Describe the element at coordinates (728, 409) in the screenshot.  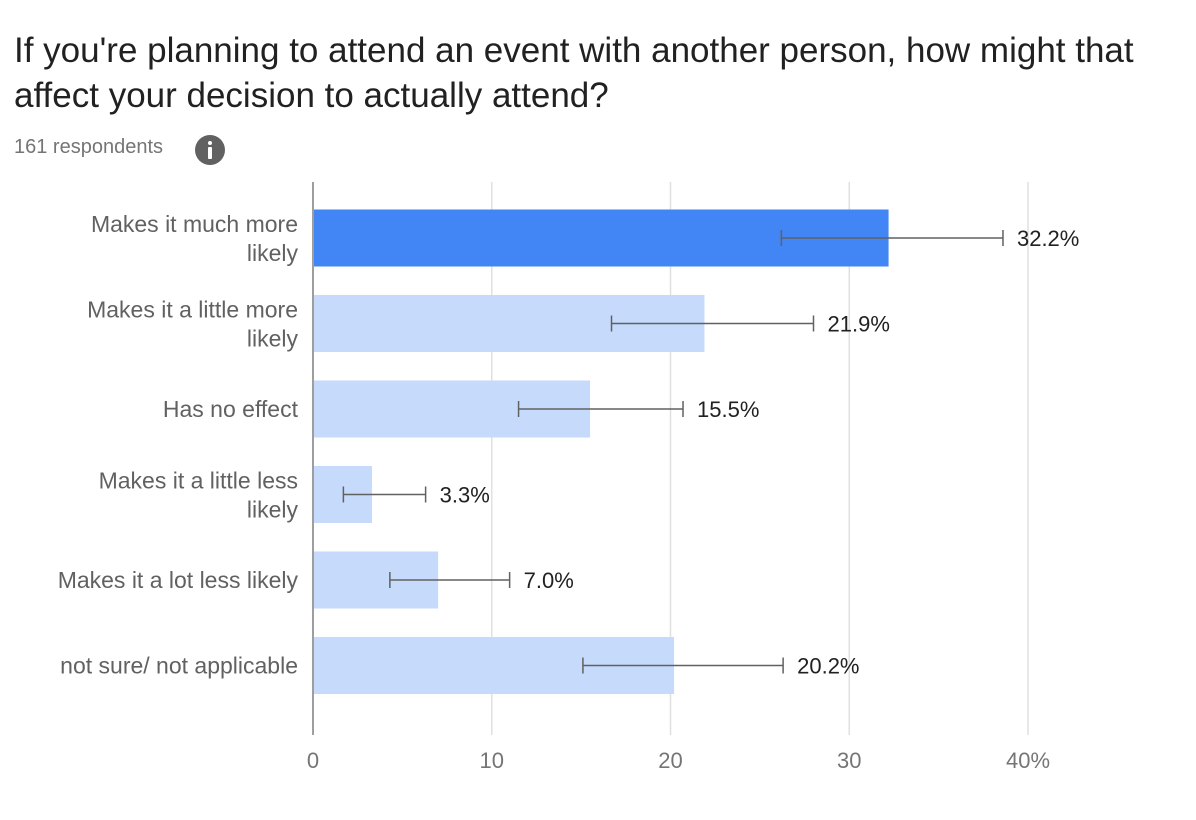
I see `data-label: 15.5%` at that location.